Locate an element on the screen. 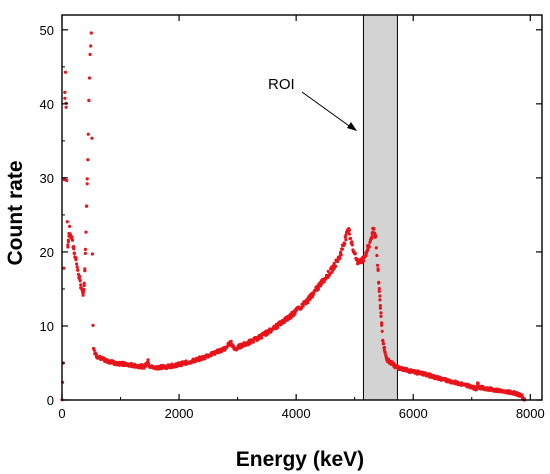 This screenshot has width=550, height=474. y-tick-label: 30 is located at coordinates (47, 178).